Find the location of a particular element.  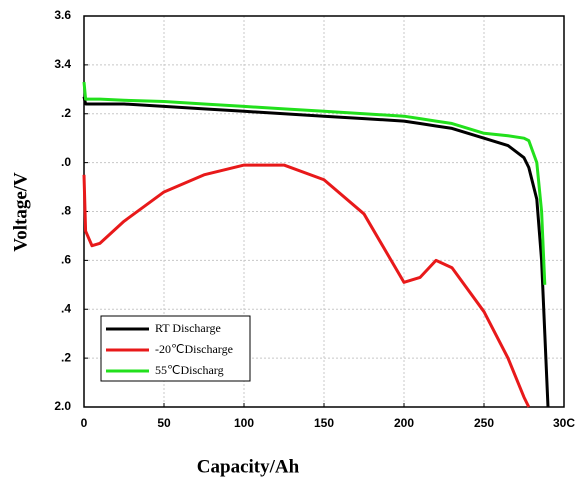

legend-label: -20℃Discharge is located at coordinates (194, 349).